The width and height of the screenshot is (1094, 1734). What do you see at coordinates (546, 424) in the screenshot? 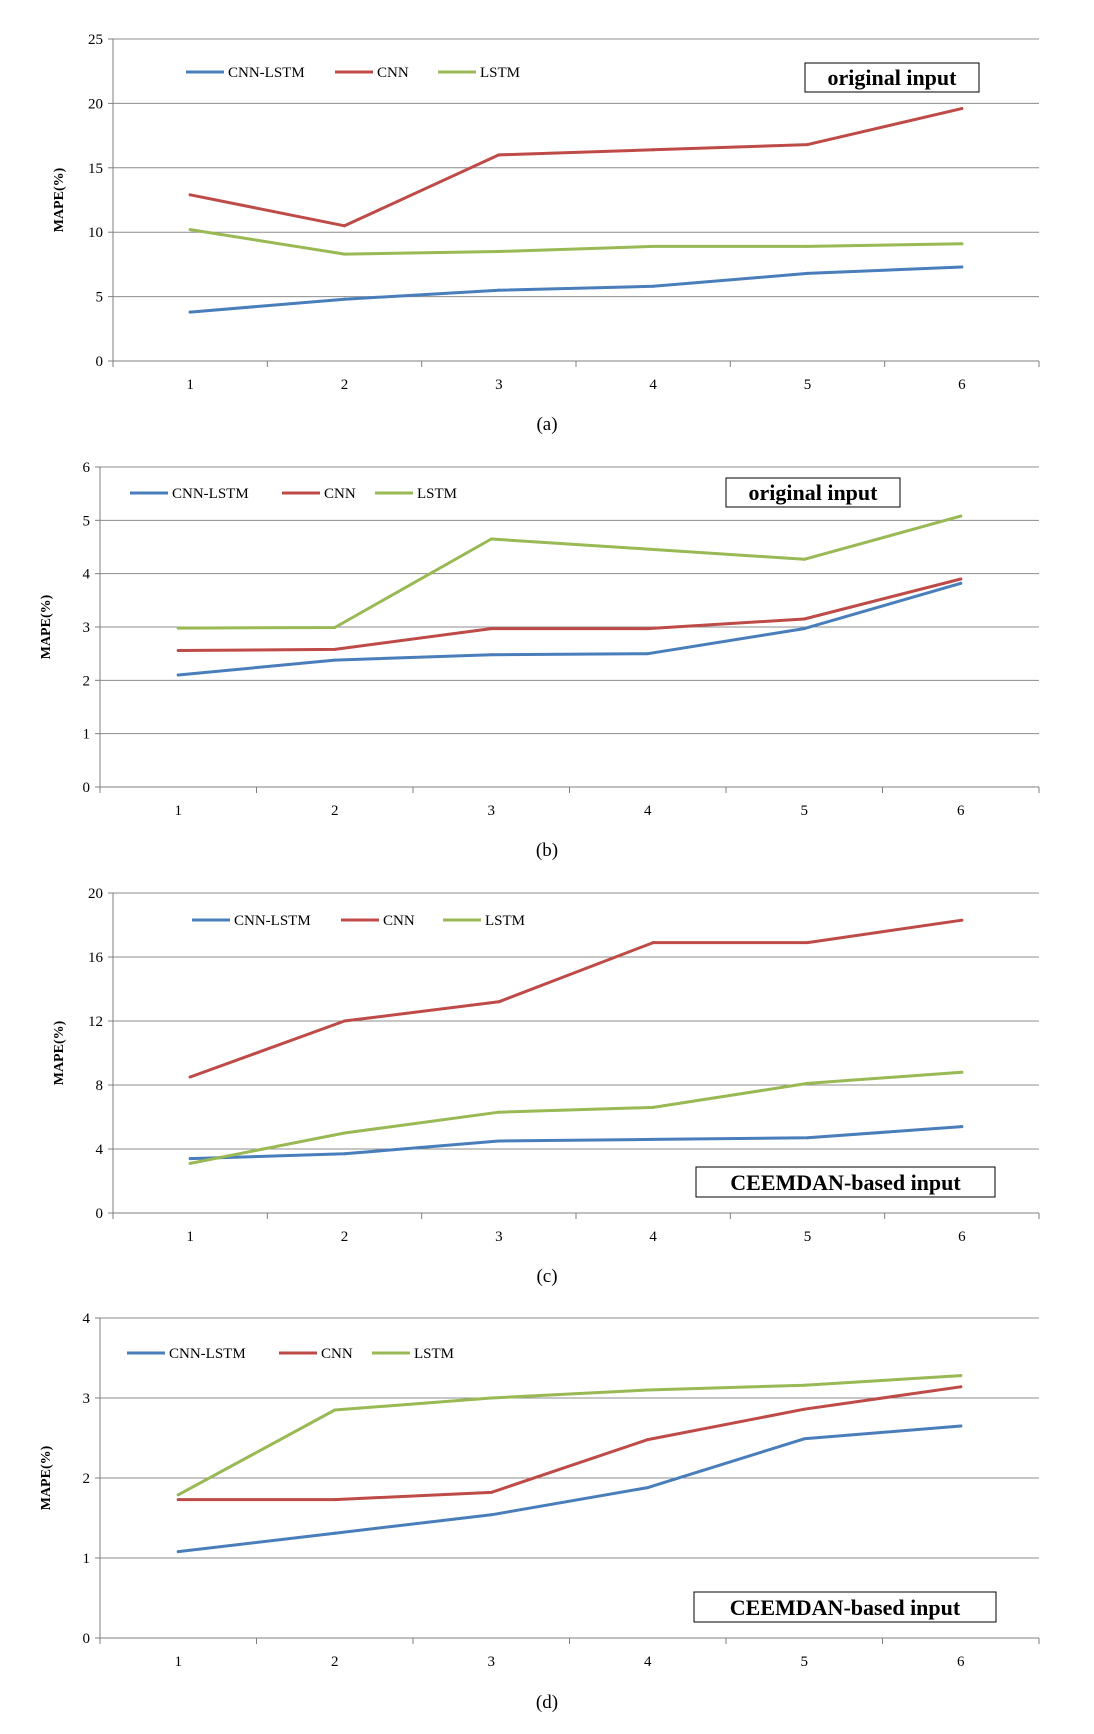
I see `chart-caption: (a)` at bounding box center [546, 424].